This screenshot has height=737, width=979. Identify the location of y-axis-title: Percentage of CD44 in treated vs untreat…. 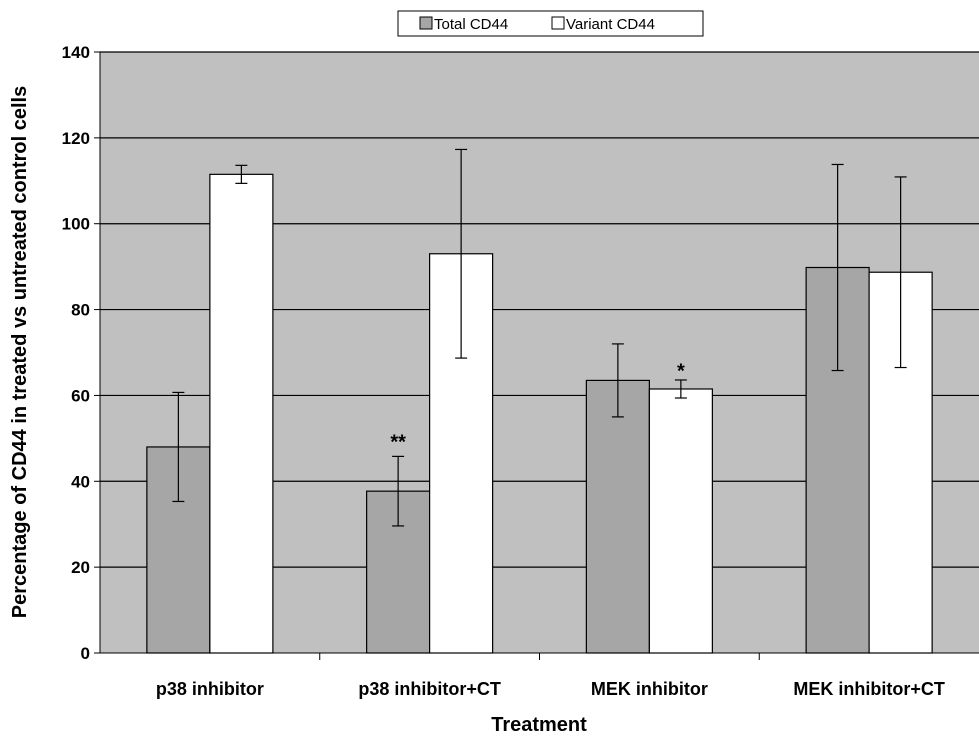
(20, 352).